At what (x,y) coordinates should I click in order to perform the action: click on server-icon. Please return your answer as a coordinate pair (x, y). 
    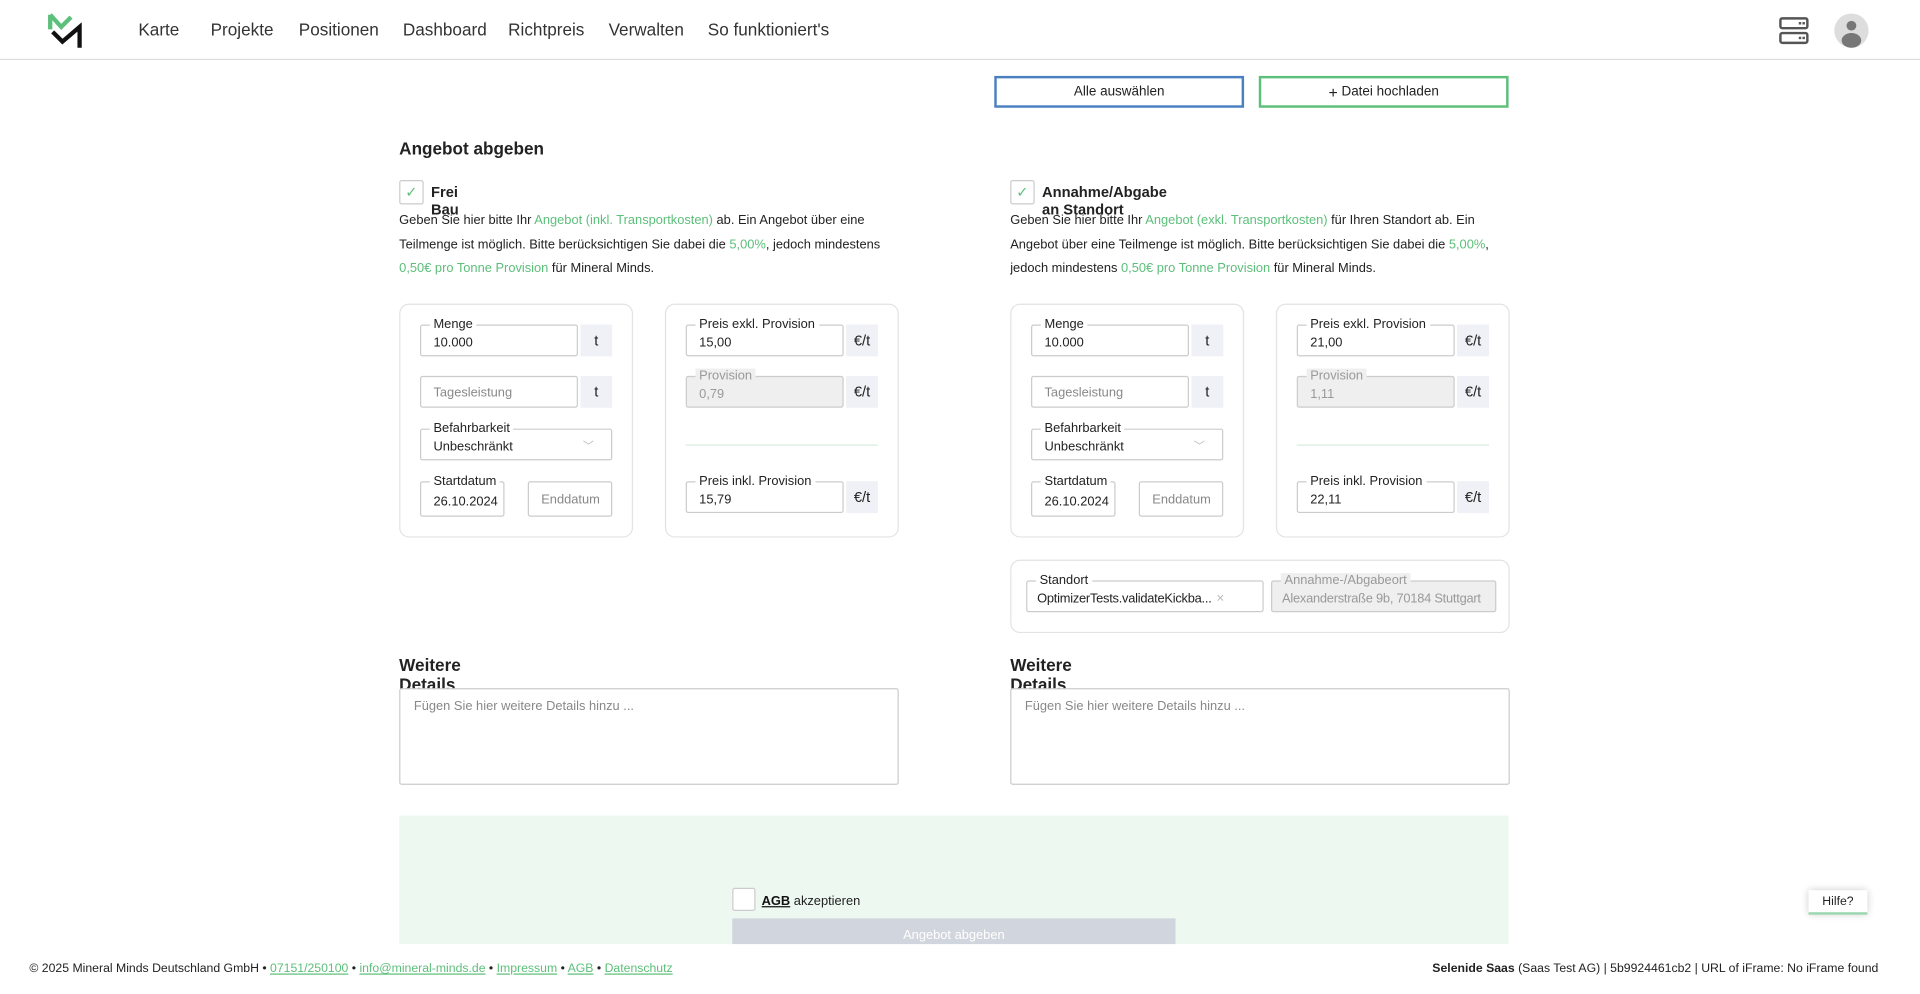
    Looking at the image, I should click on (1794, 30).